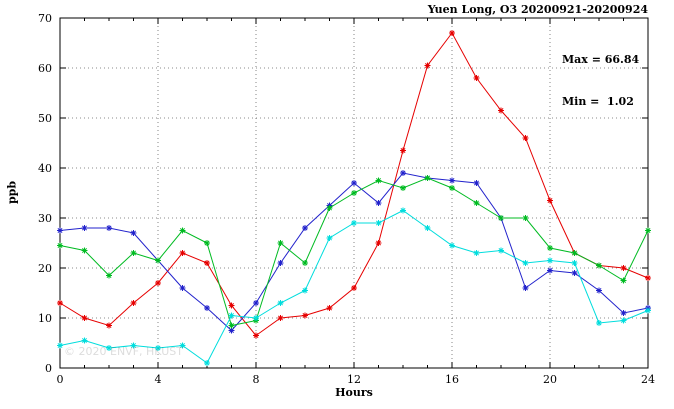  What do you see at coordinates (158, 379) in the screenshot?
I see `x-tick-label: 4` at bounding box center [158, 379].